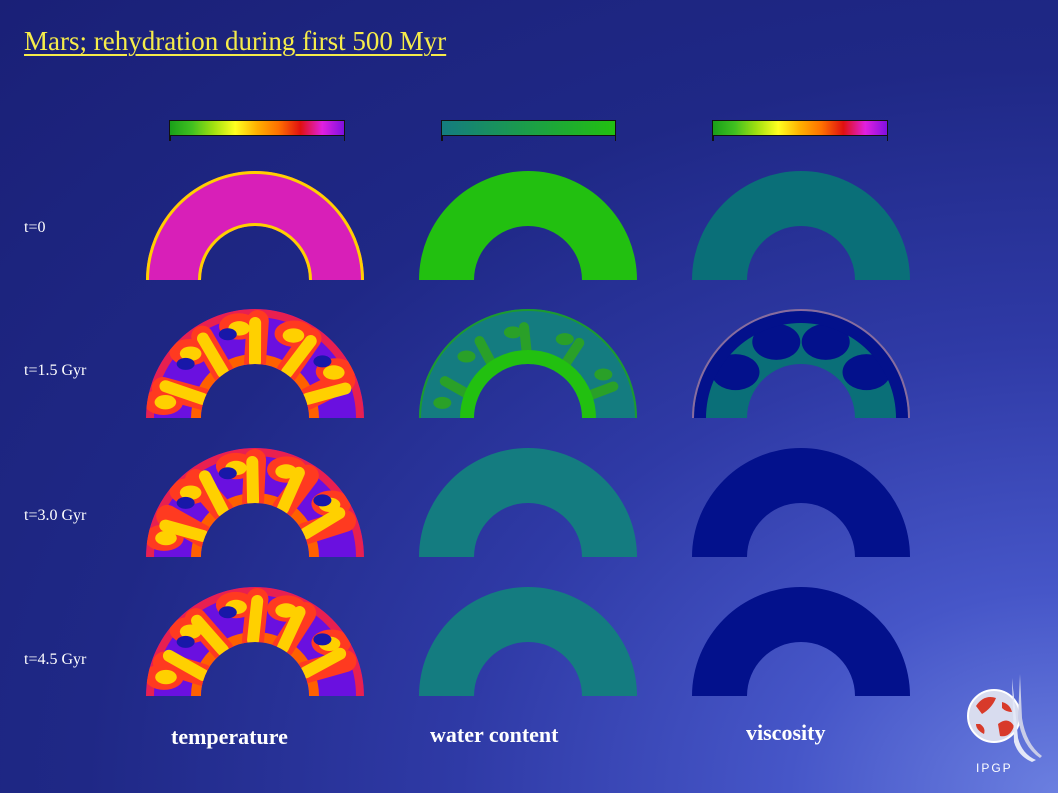  I want to click on temperature-colorbar, so click(257, 128).